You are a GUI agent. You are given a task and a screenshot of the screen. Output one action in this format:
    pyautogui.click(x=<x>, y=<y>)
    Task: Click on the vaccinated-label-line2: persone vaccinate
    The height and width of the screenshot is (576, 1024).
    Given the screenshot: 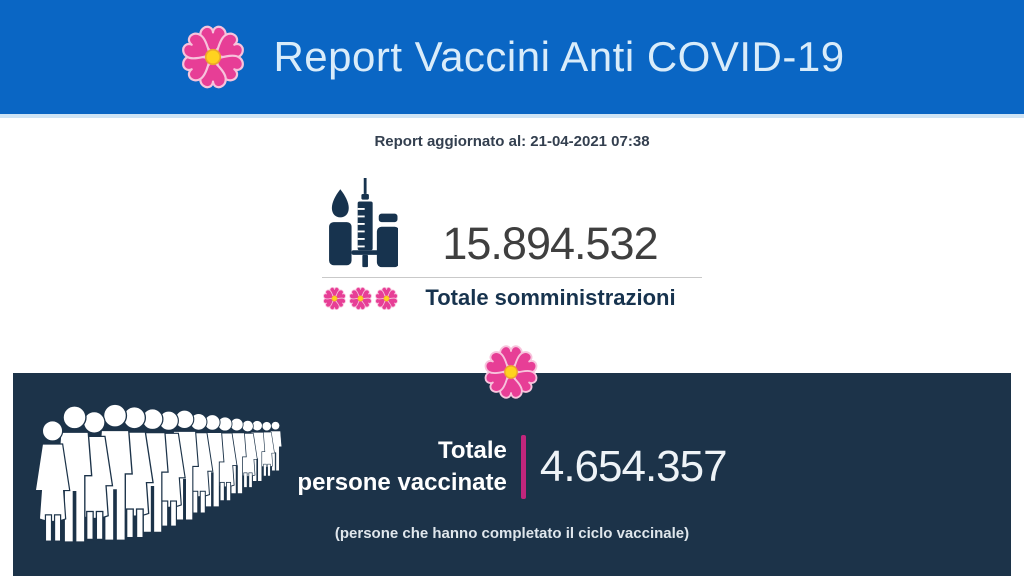 What is the action you would take?
    pyautogui.click(x=402, y=483)
    